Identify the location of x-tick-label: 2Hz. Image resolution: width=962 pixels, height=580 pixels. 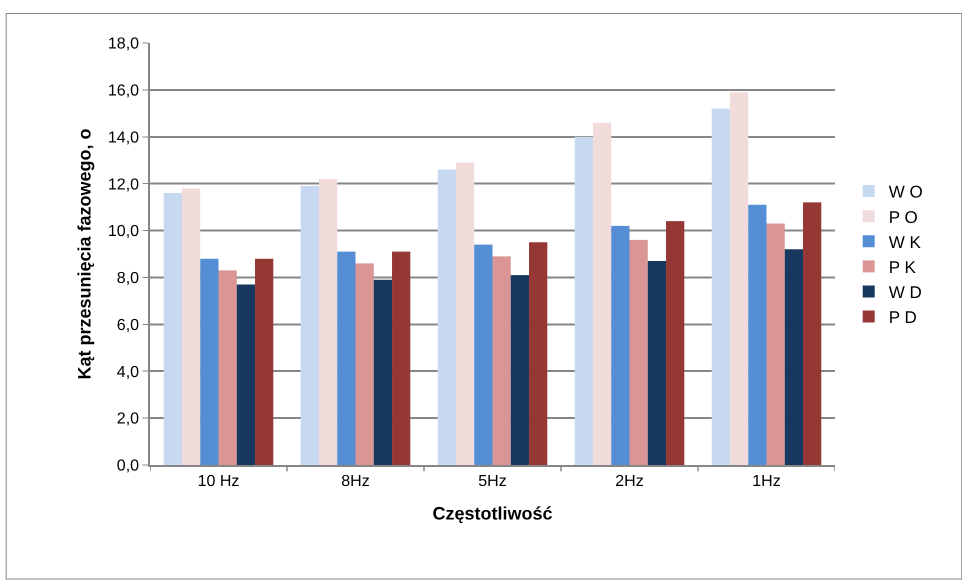
(629, 481).